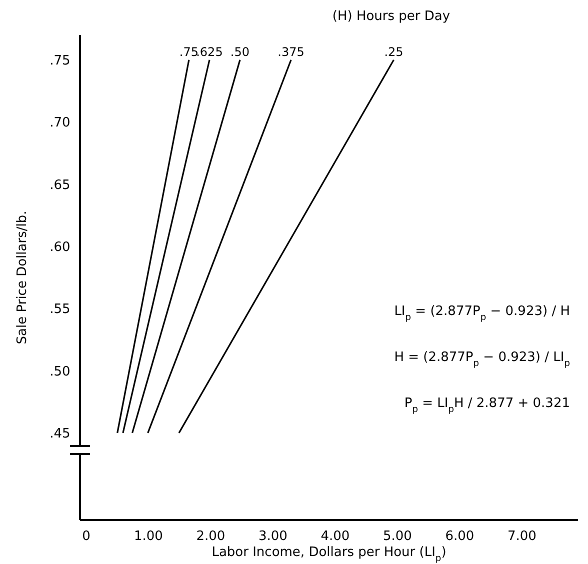 This screenshot has height=564, width=588. Describe the element at coordinates (335, 536) in the screenshot. I see `x-tick-label: 4.00` at that location.